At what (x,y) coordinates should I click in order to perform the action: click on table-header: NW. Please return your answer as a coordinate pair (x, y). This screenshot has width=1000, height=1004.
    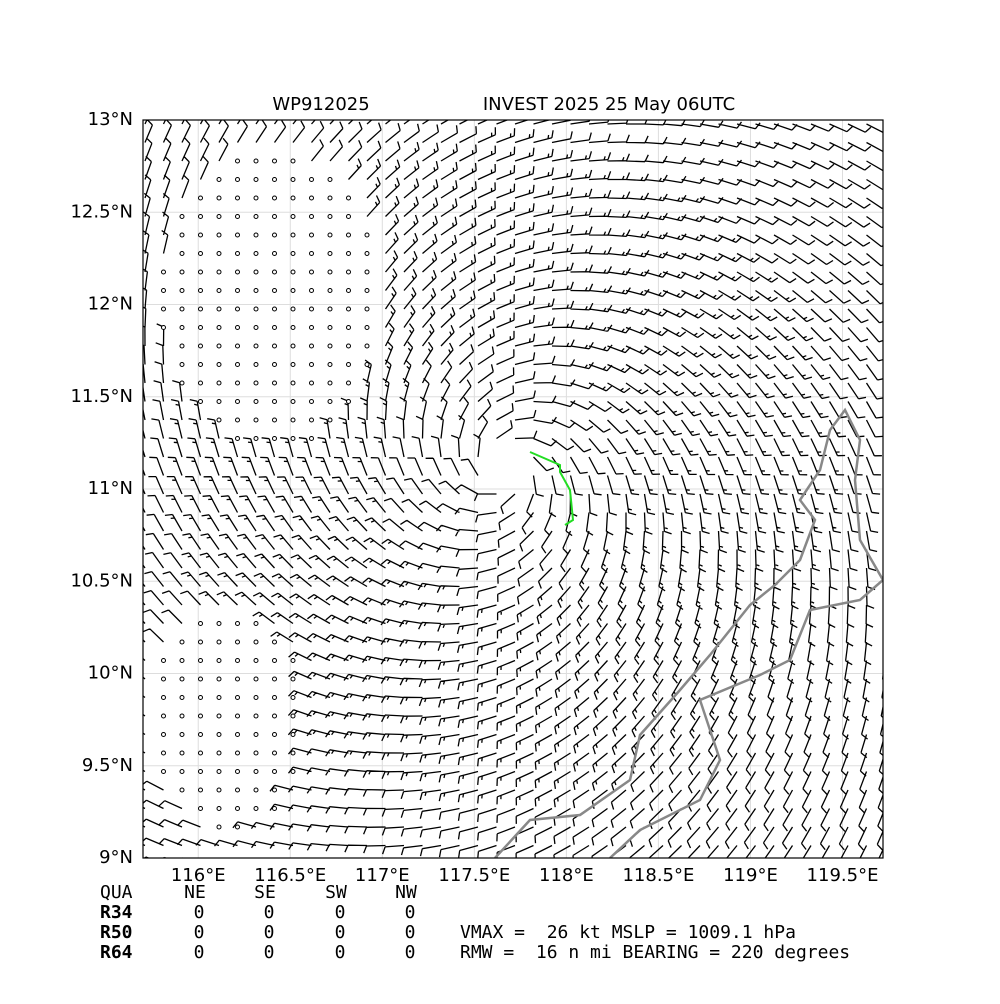
    Looking at the image, I should click on (406, 892).